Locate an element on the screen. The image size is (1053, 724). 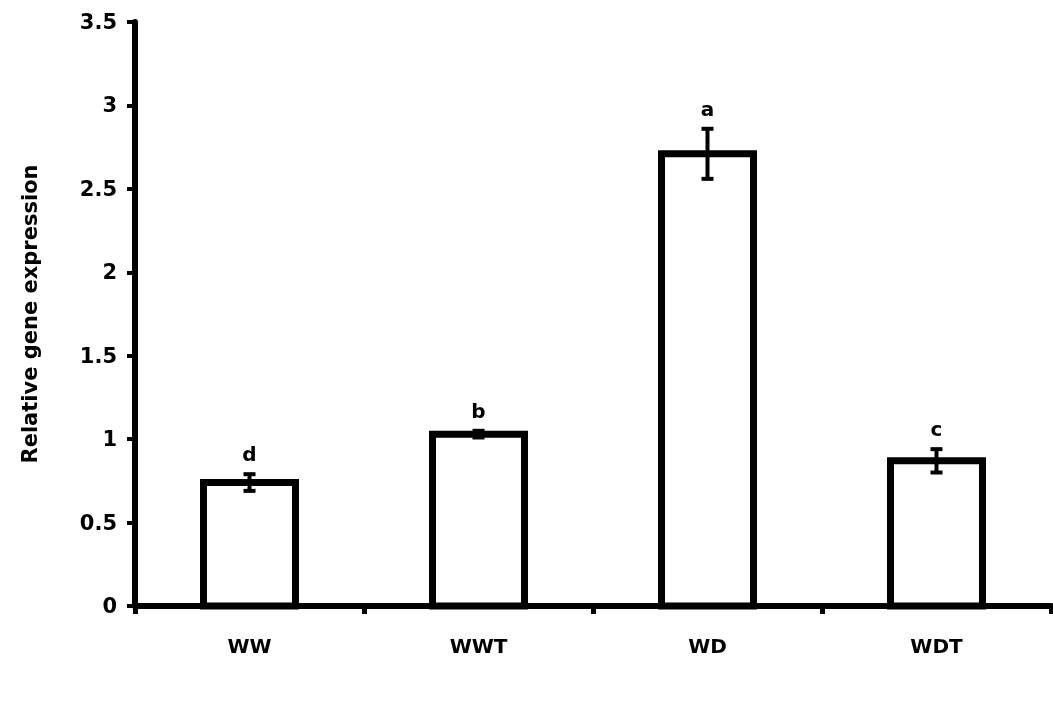
annotation: a is located at coordinates (707, 108).